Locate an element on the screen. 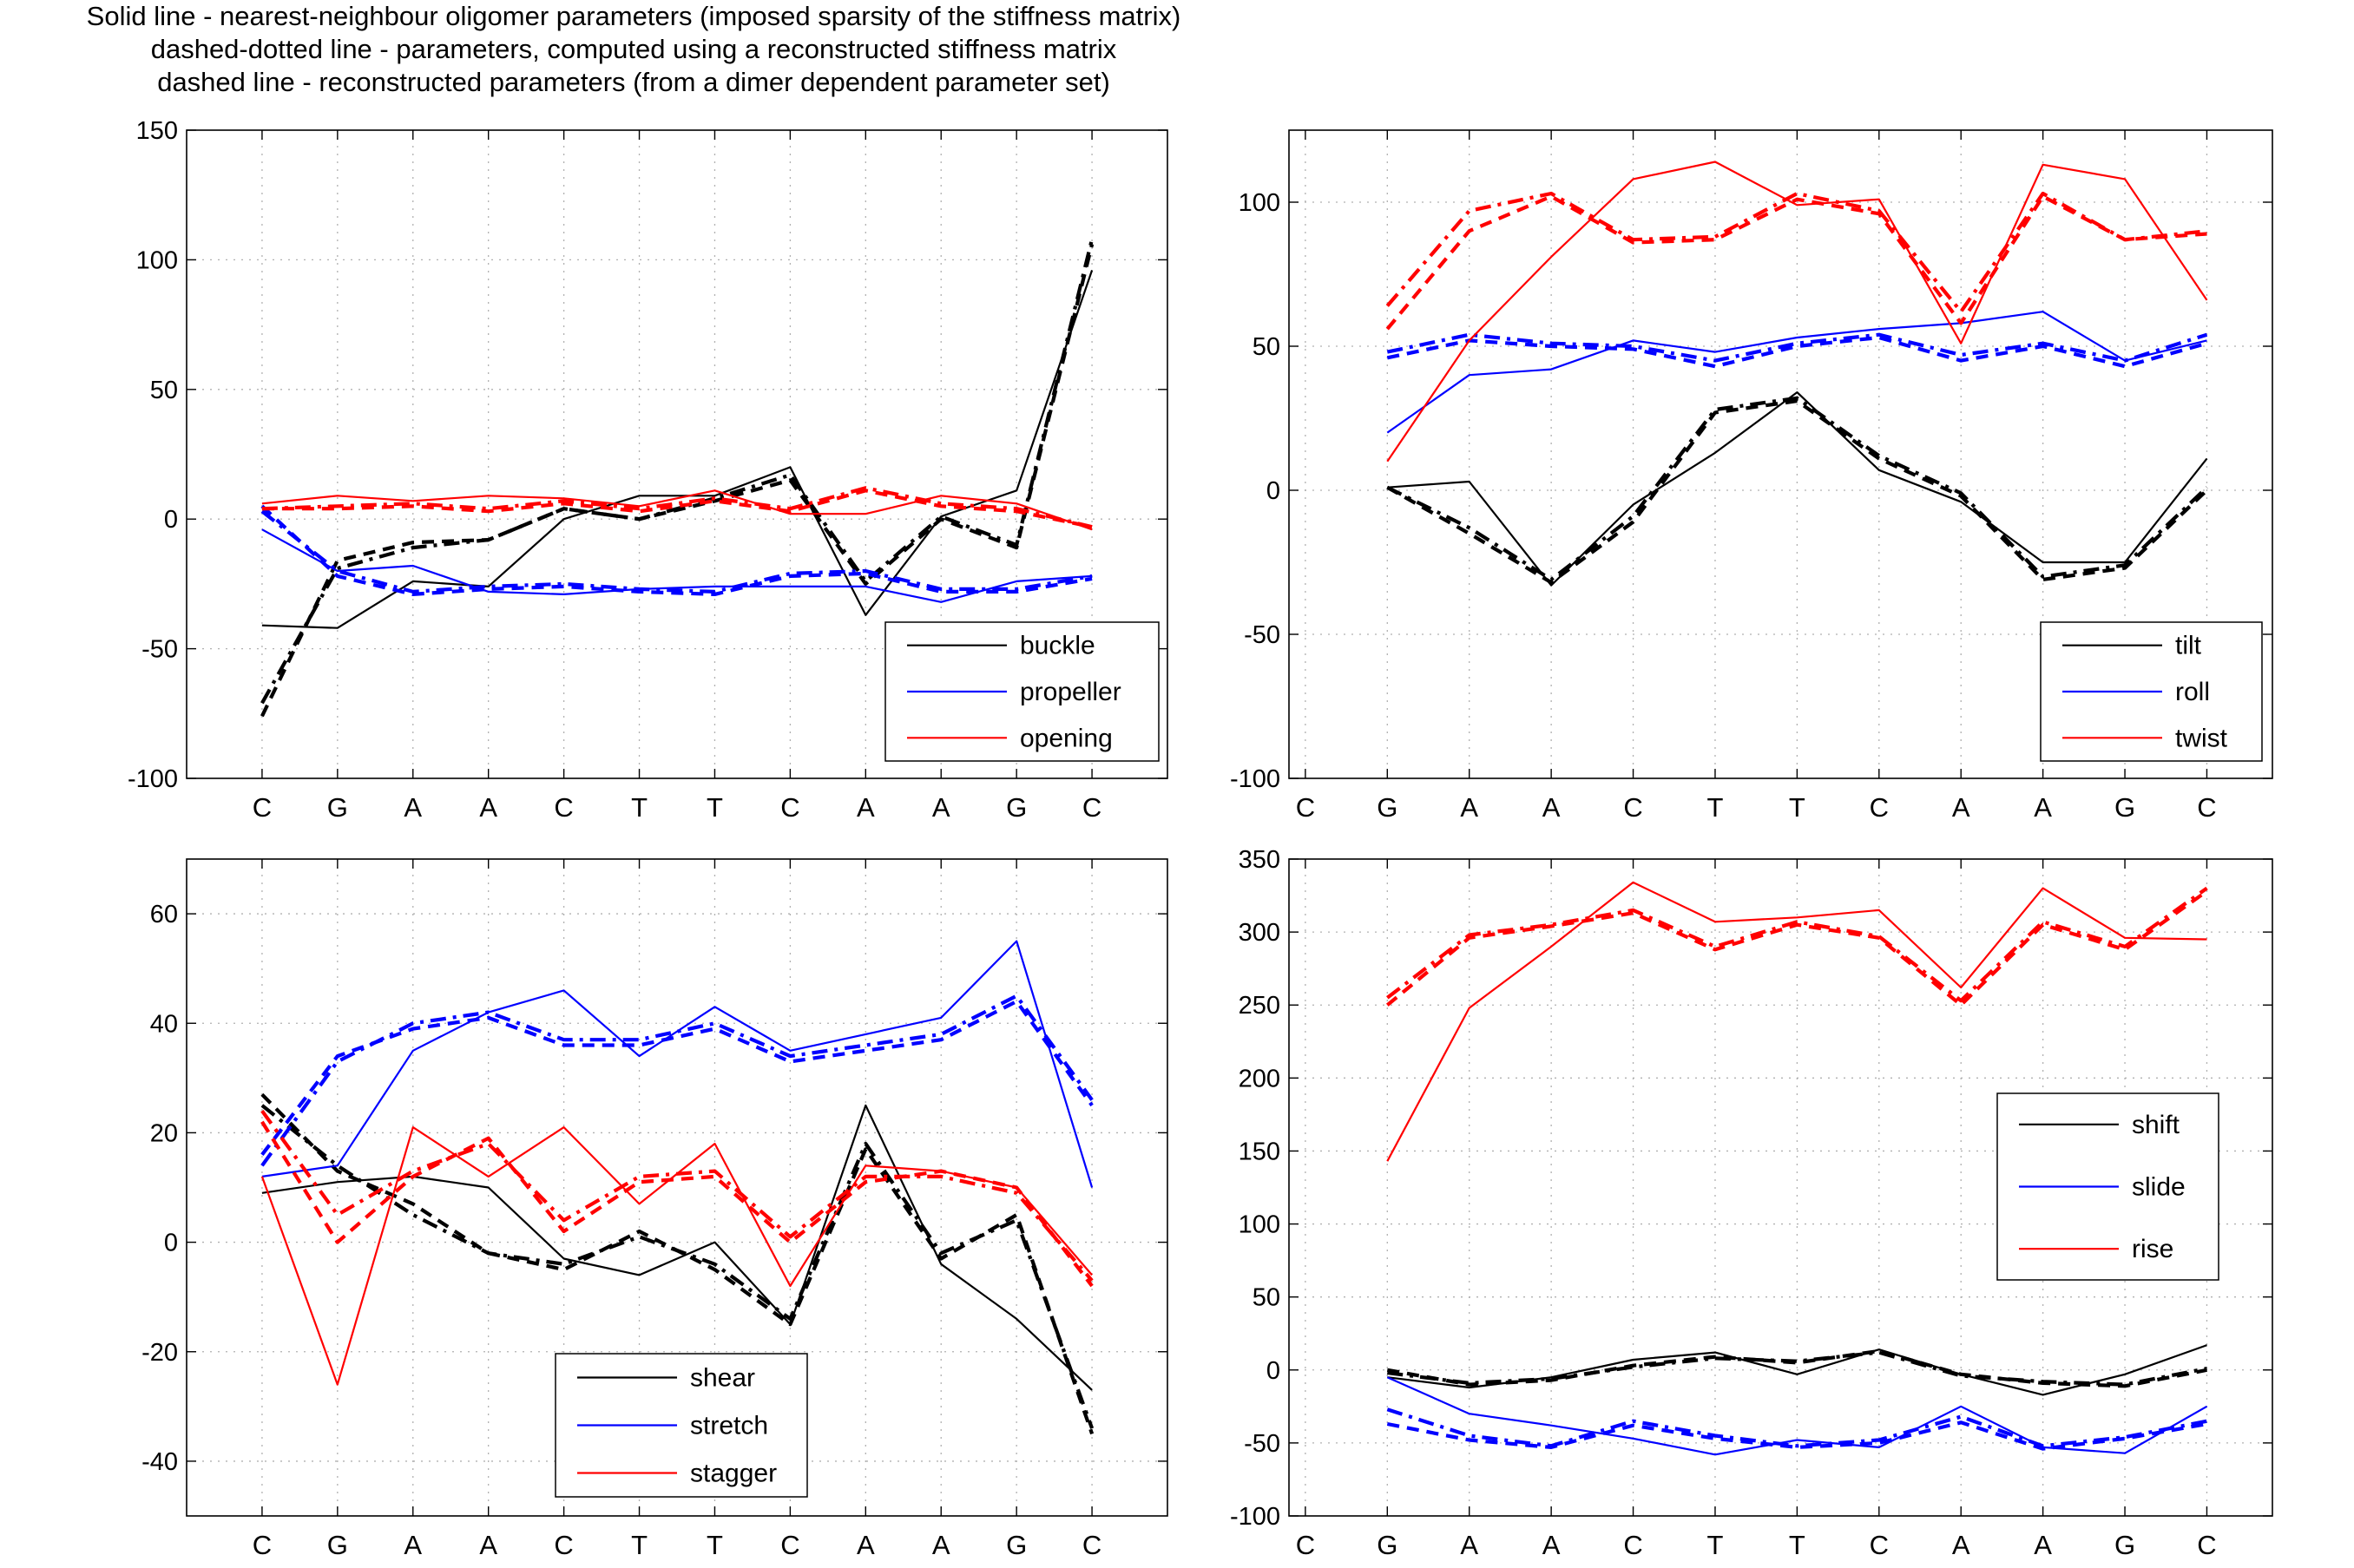 The height and width of the screenshot is (1568, 2354). legend-label-shift: shift is located at coordinates (2156, 1125).